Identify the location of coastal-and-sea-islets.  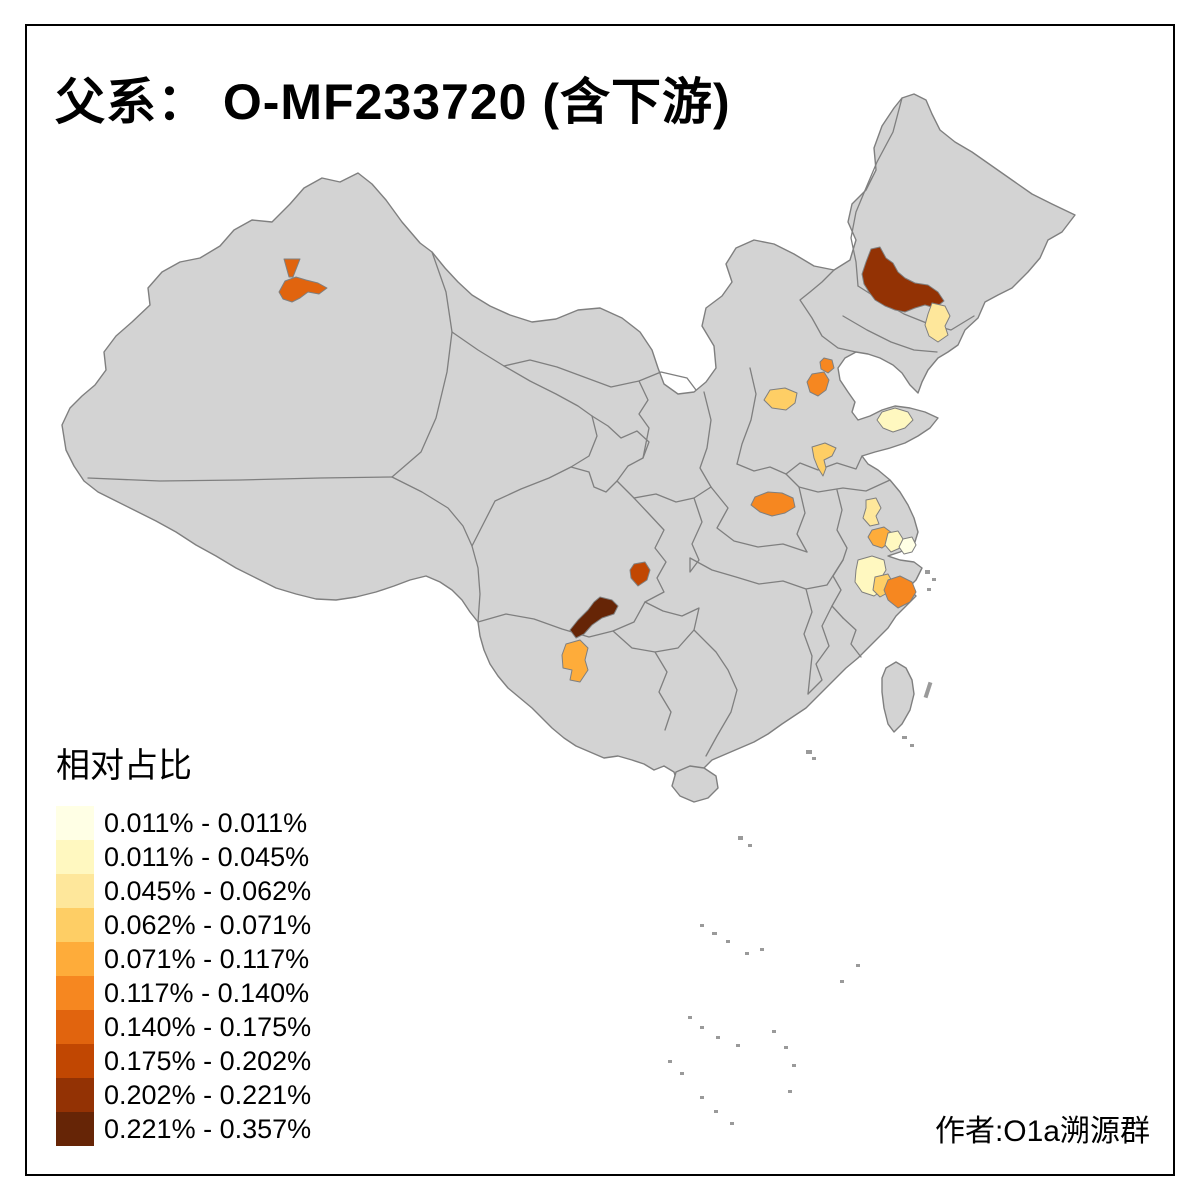
(802, 847).